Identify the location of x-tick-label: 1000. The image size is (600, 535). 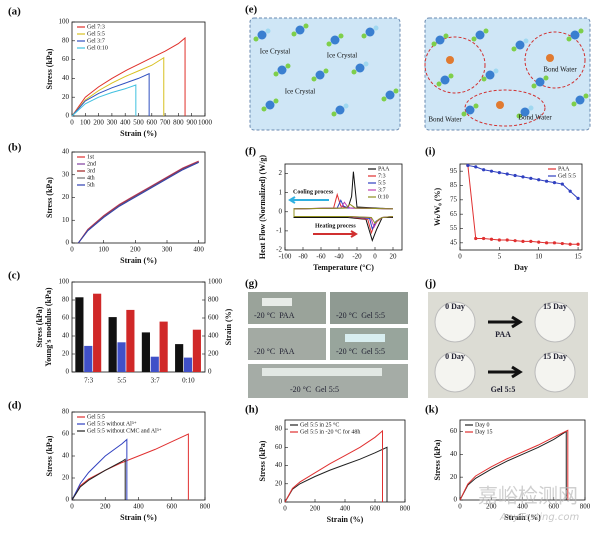
(205, 123).